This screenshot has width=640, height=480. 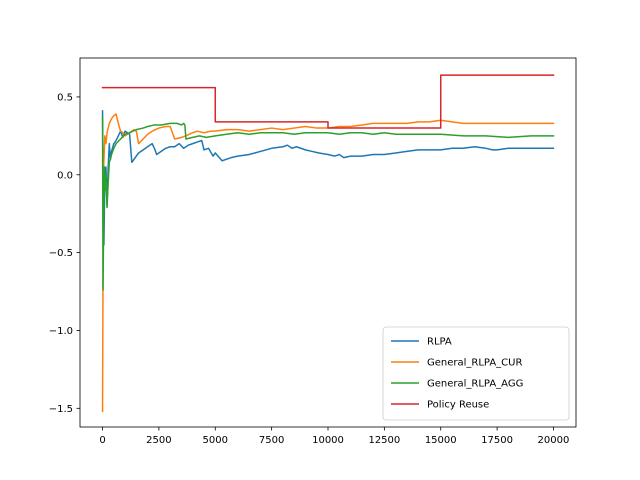 What do you see at coordinates (439, 342) in the screenshot?
I see `legend-label: RLPA` at bounding box center [439, 342].